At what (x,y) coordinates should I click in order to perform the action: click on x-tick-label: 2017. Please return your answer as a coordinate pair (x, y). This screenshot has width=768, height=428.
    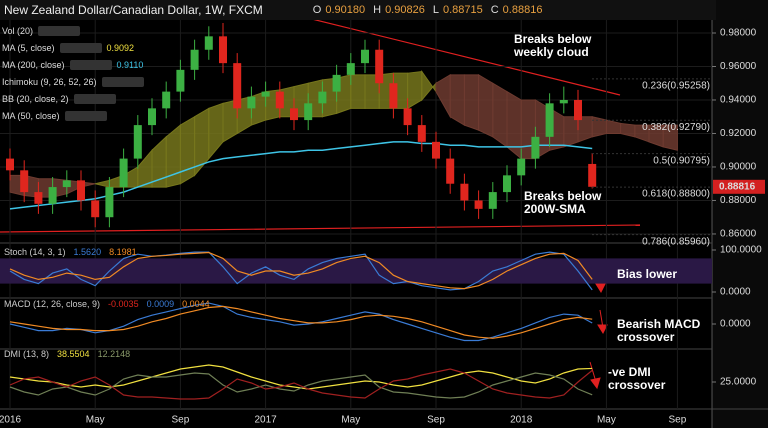
    Looking at the image, I should click on (265, 420).